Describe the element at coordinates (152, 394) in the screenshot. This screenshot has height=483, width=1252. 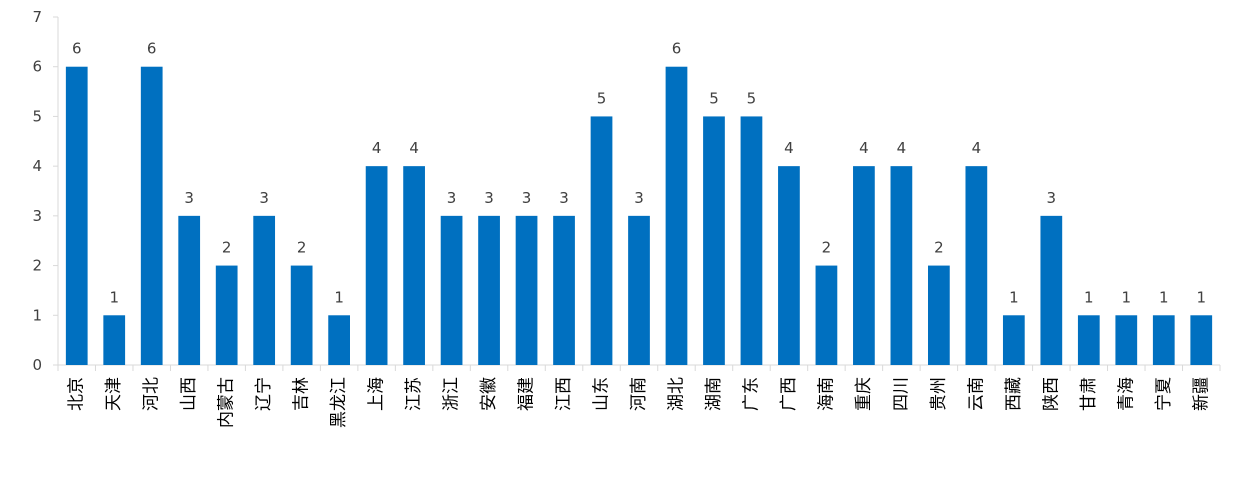
I see `category-label: 河北` at that location.